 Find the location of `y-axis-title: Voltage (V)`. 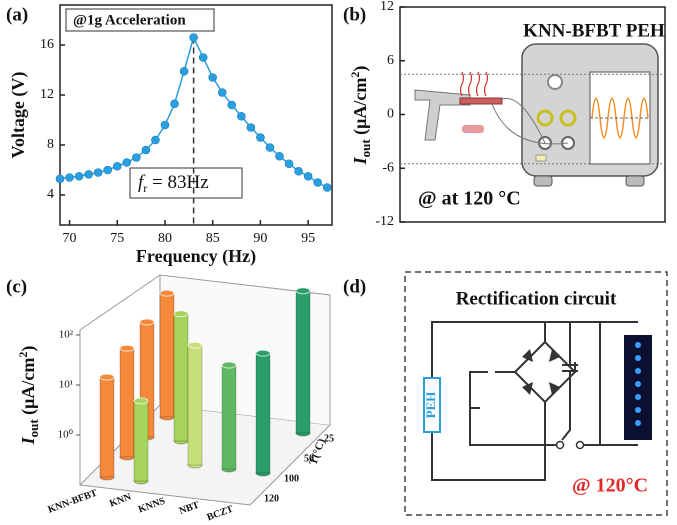

y-axis-title: Voltage (V) is located at coordinates (18, 115).